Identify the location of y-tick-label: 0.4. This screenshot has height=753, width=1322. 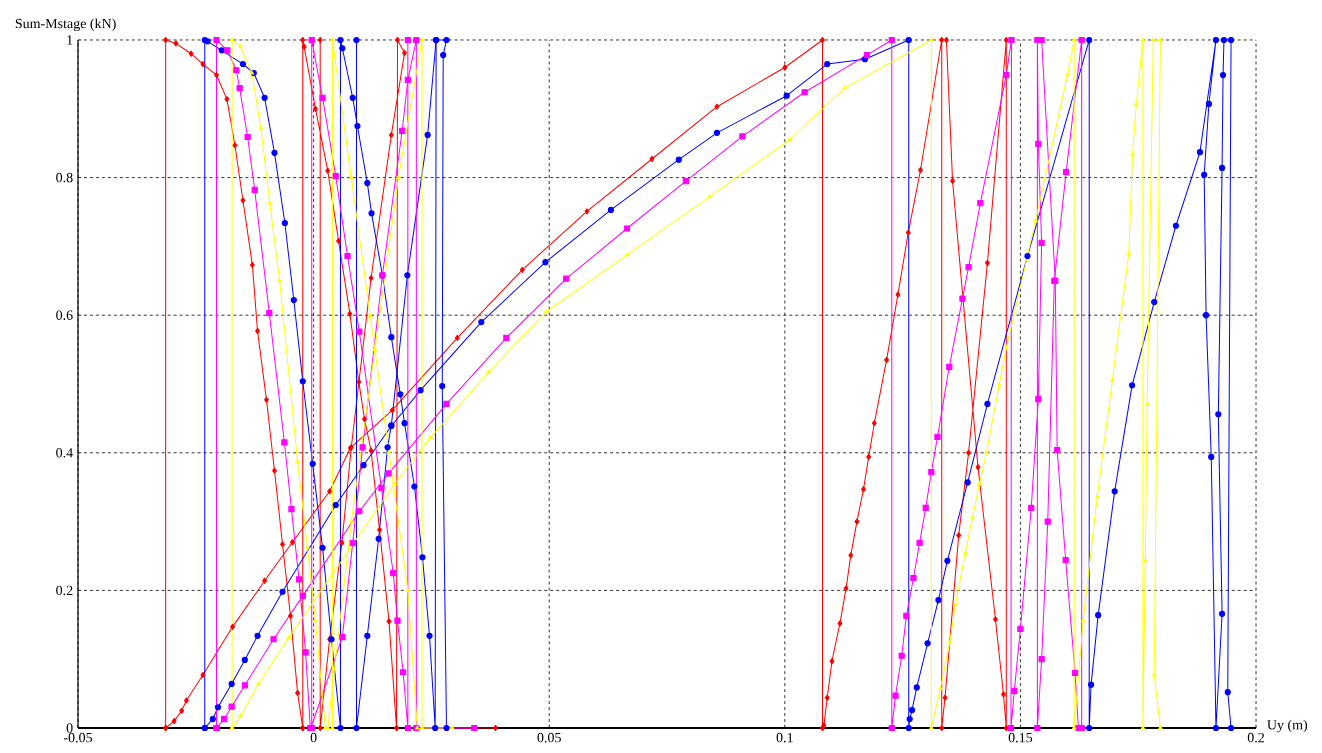
(64, 453).